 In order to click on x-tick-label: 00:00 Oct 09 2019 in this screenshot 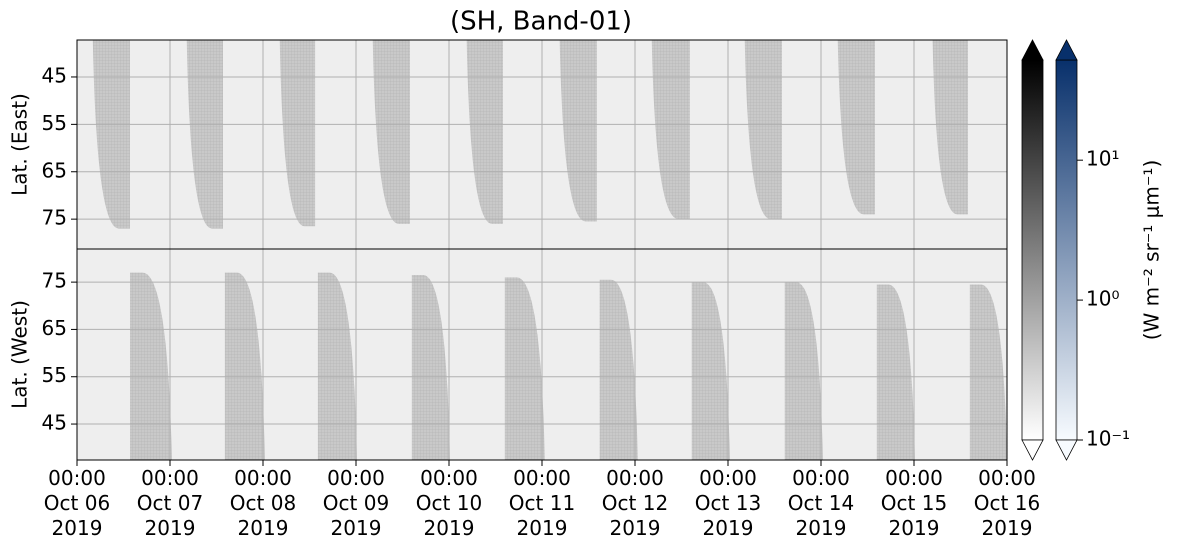, I will do `click(356, 503)`.